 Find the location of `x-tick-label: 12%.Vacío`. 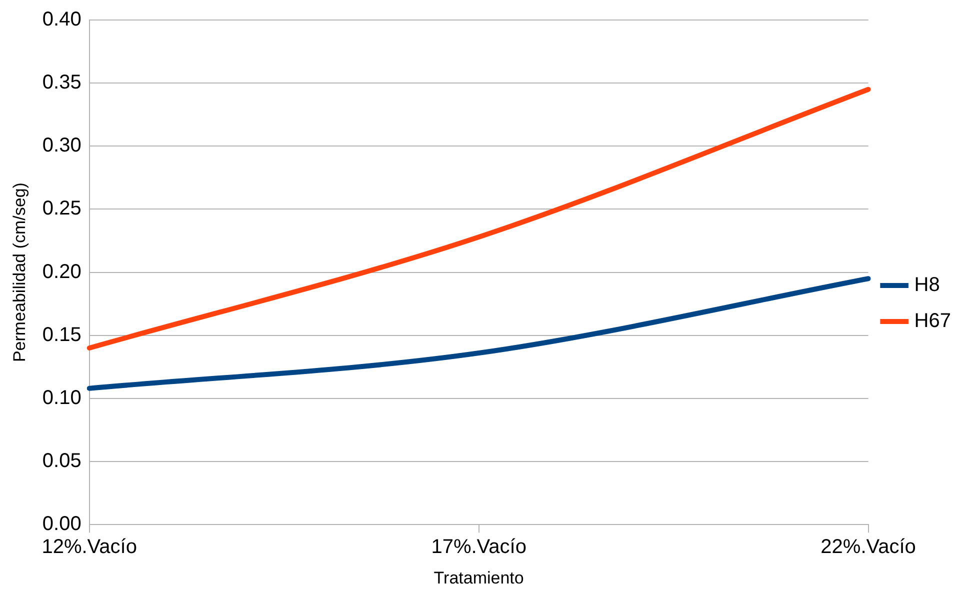

x-tick-label: 12%.Vacío is located at coordinates (89, 547).